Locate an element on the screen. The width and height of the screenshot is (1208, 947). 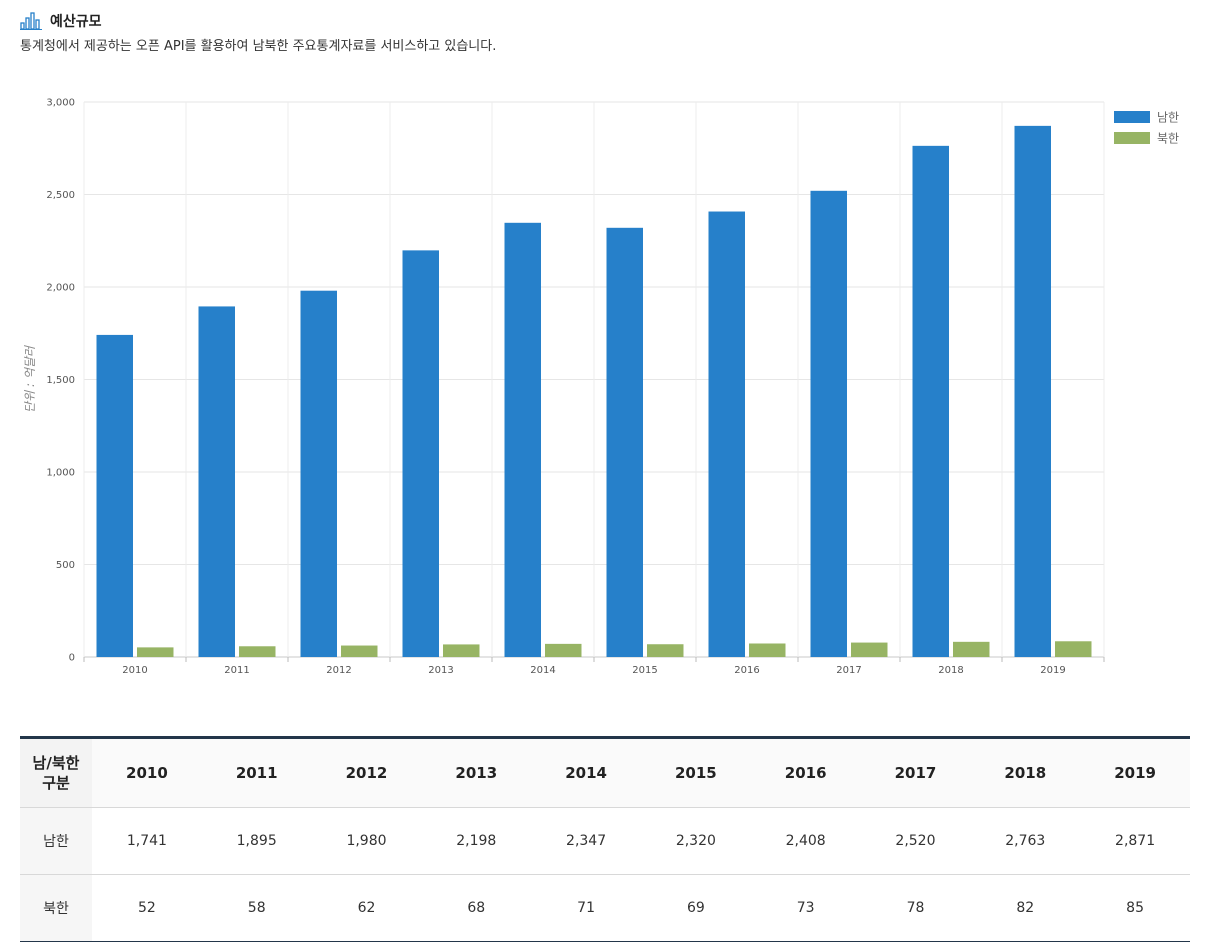
bar-north-2010 is located at coordinates (155, 652).